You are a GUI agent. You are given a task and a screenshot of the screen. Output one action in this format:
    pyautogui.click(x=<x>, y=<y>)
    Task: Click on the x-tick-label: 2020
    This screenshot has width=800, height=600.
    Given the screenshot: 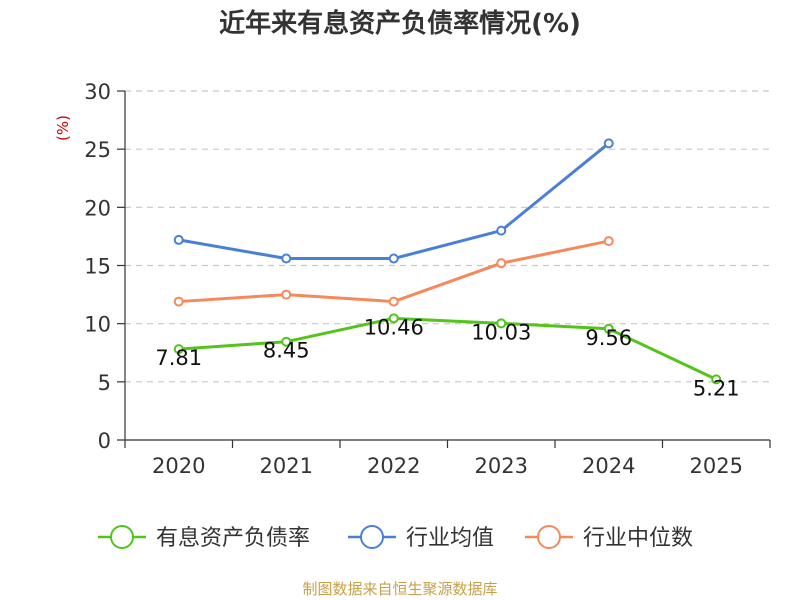 What is the action you would take?
    pyautogui.click(x=178, y=466)
    